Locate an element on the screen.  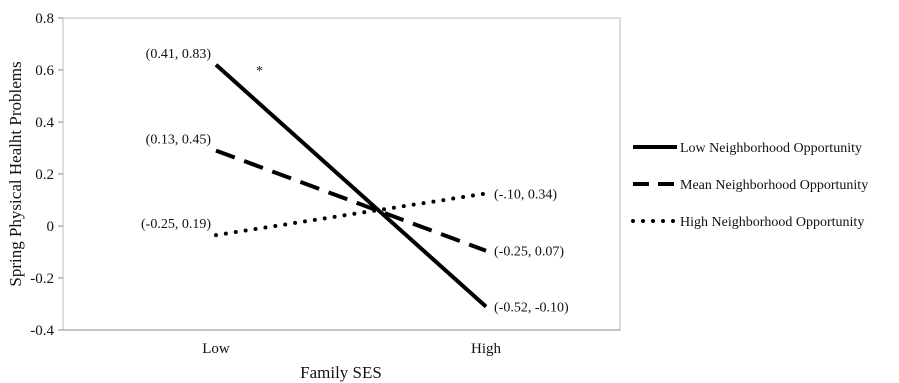
legend-label: High Neighborhood Opportunity is located at coordinates (772, 222).